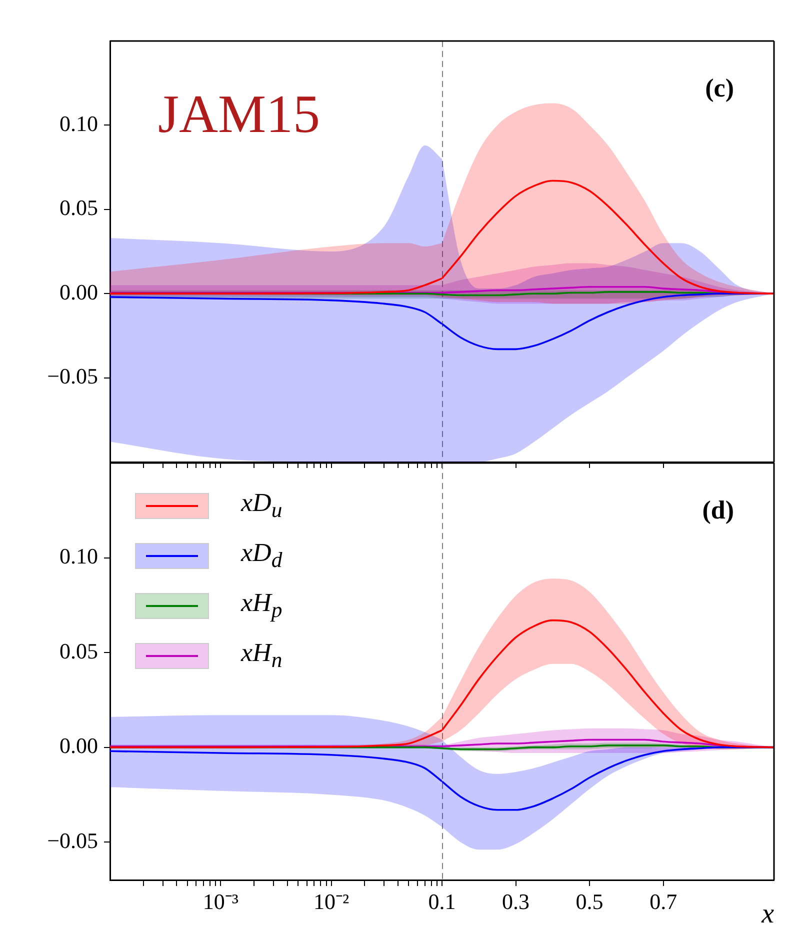 The image size is (807, 932). Describe the element at coordinates (220, 901) in the screenshot. I see `x-tick-label: 10⁻³` at that location.